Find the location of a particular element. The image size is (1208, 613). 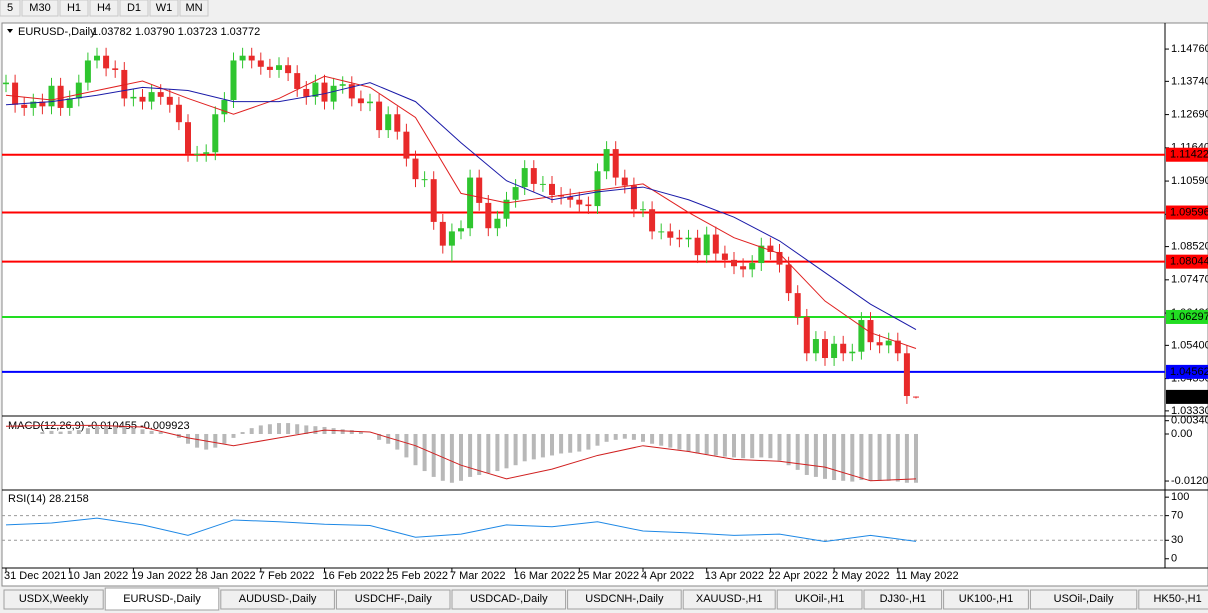

timeframe-label: W1 is located at coordinates (164, 8).